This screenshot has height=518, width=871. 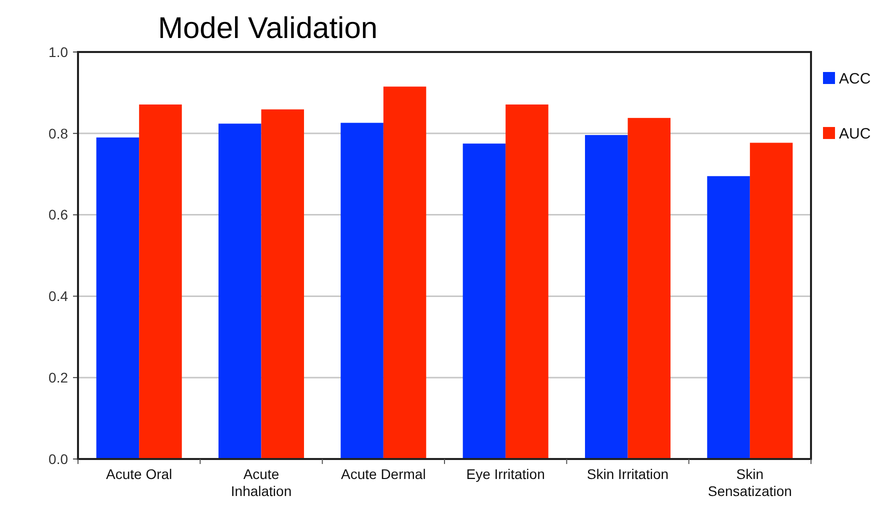 I want to click on legend-label: ACC, so click(x=855, y=79).